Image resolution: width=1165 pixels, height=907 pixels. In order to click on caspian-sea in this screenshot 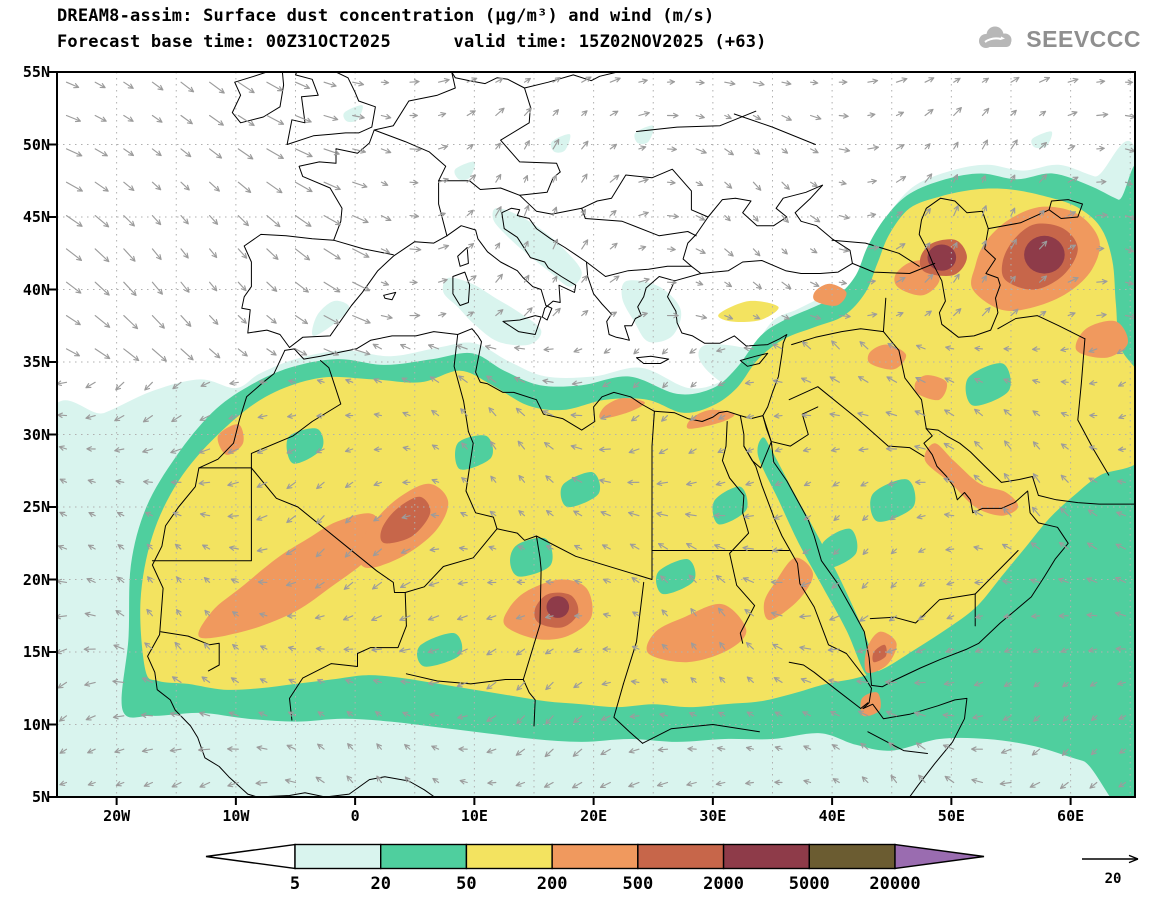, I will do `click(959, 267)`.